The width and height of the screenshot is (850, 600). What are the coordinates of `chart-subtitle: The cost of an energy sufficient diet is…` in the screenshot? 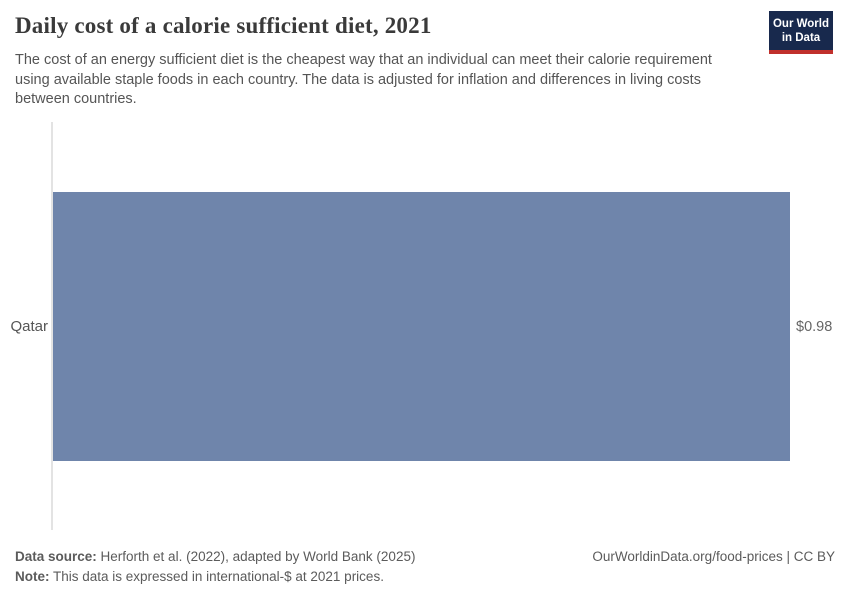 It's located at (363, 79).